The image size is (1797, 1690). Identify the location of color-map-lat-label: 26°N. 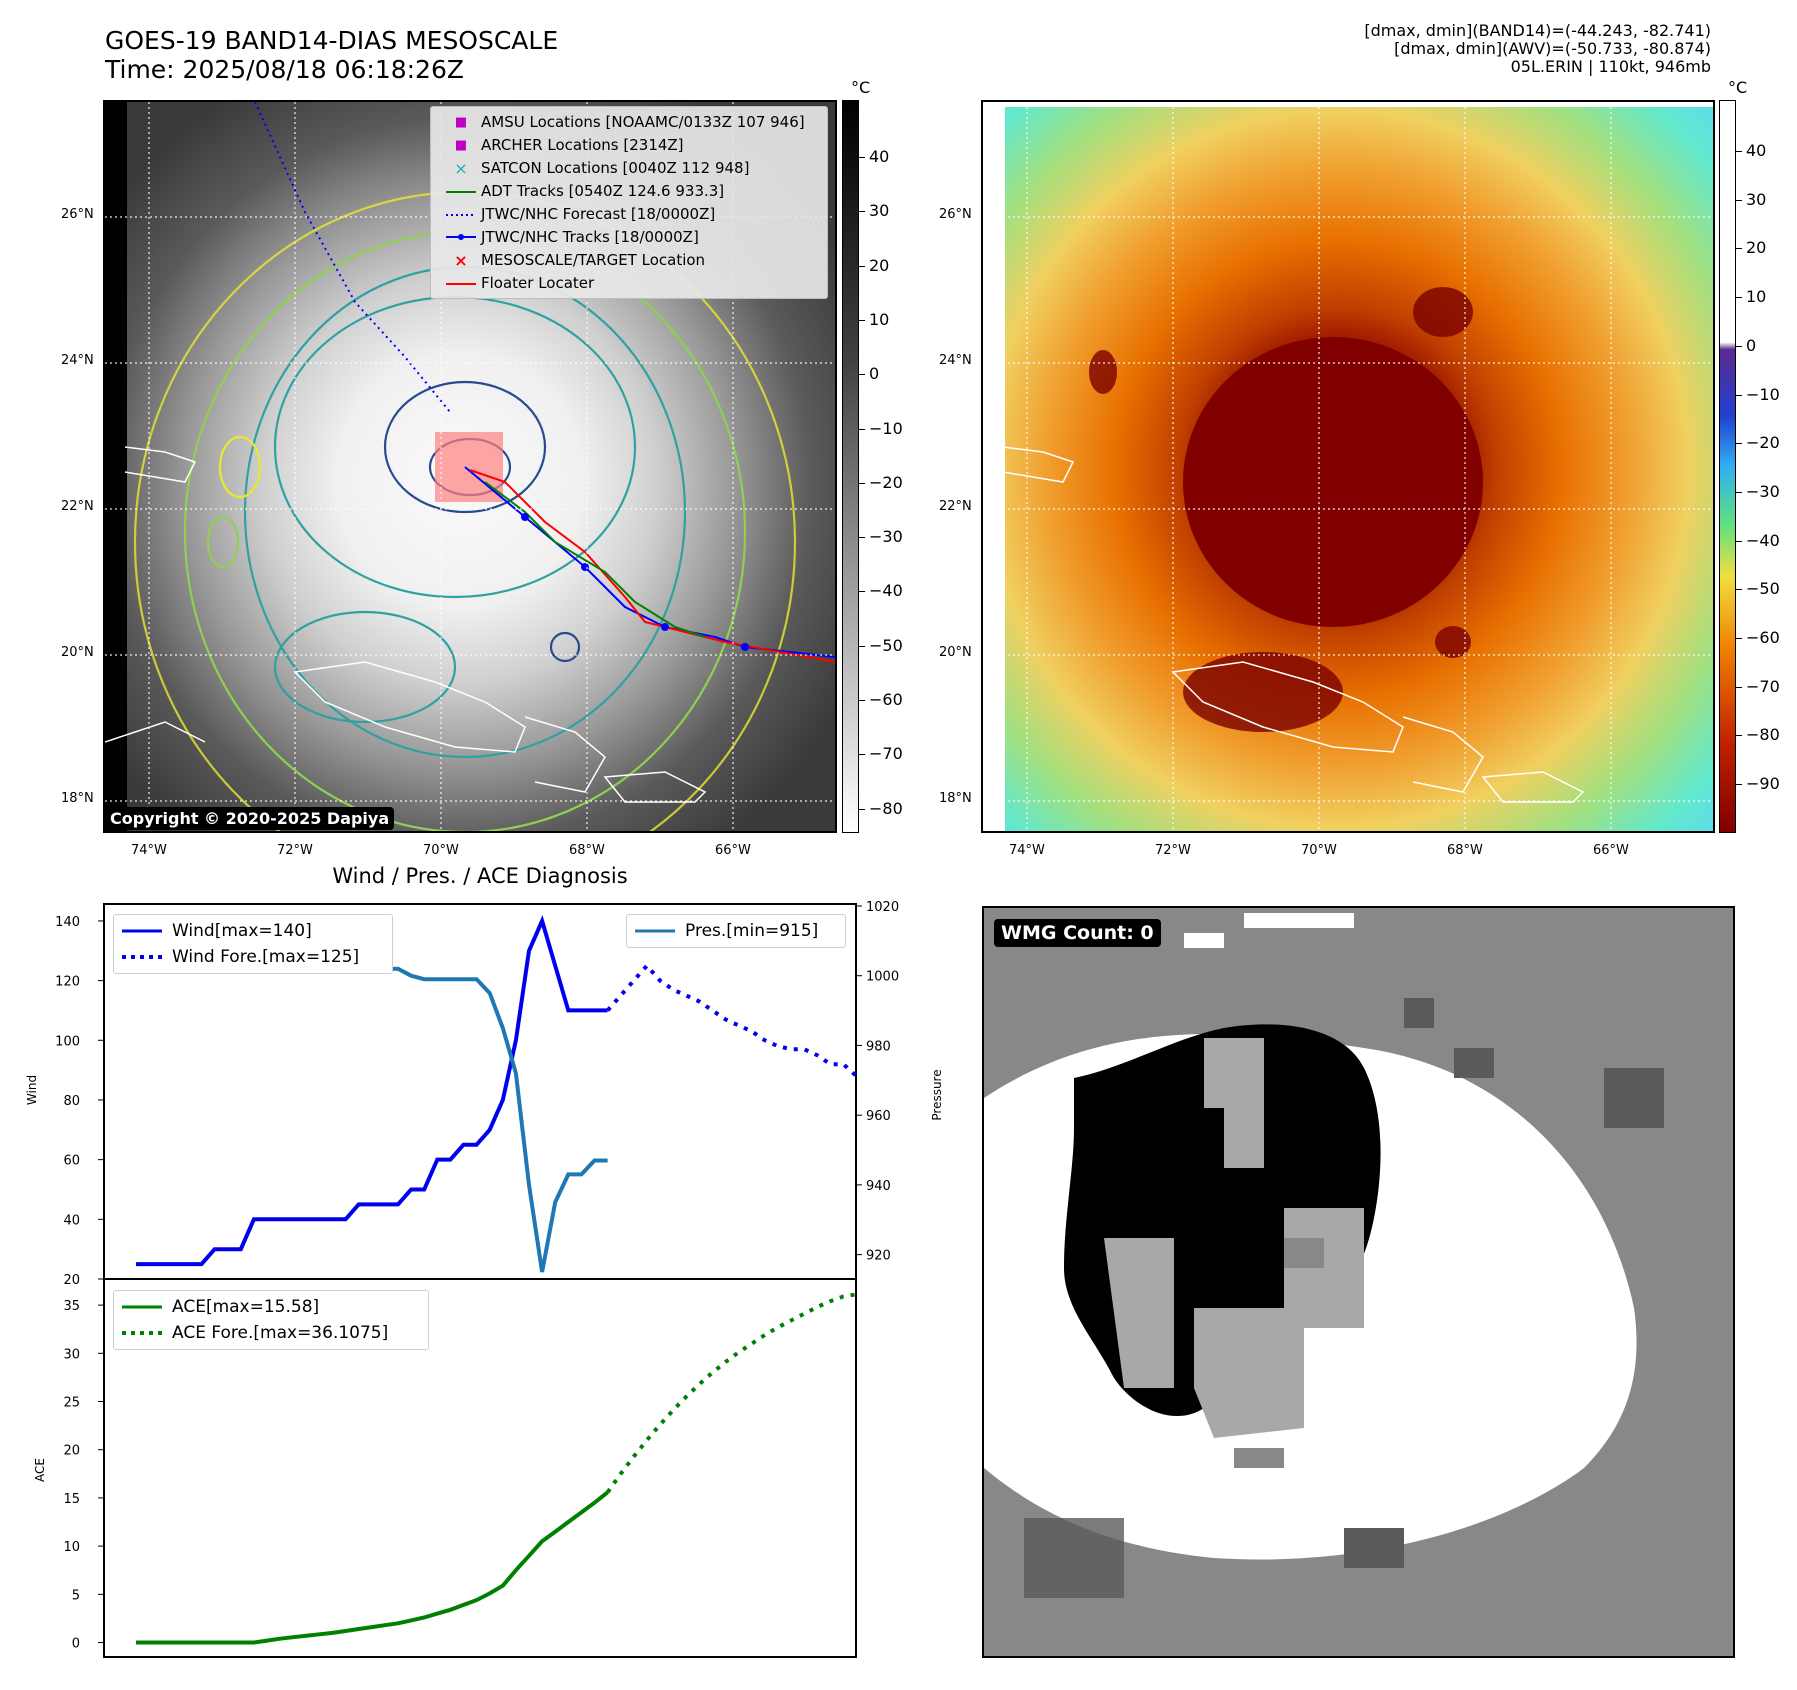
(955, 214).